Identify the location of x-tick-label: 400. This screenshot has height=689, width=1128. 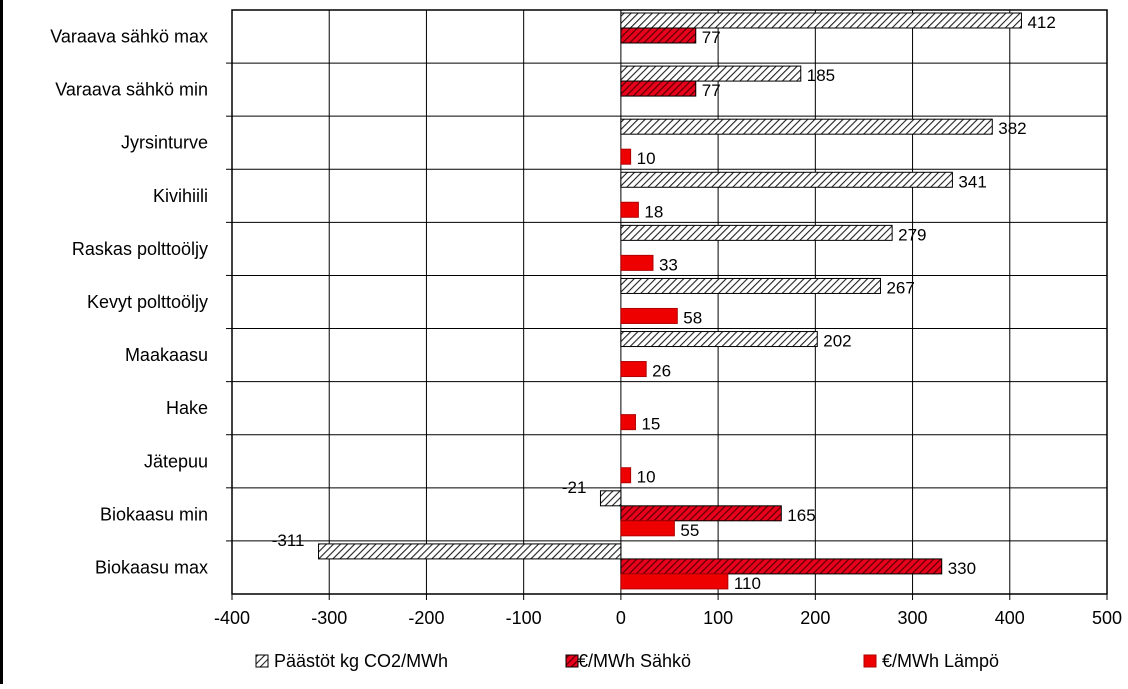
(1010, 618).